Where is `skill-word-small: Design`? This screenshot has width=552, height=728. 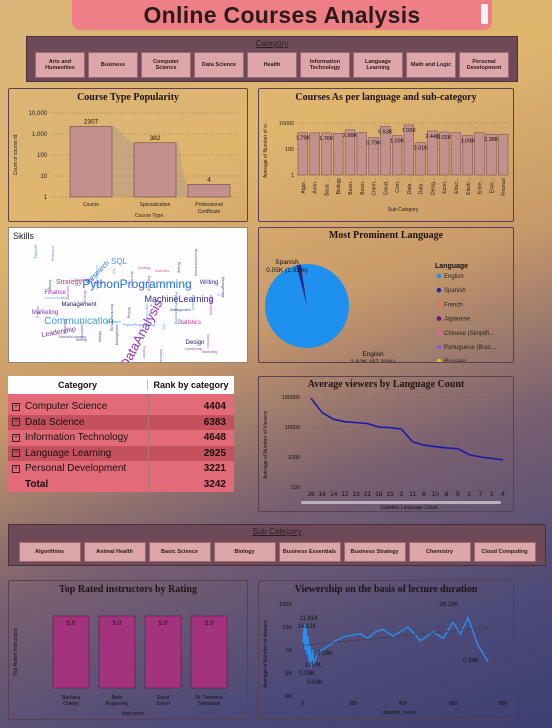
skill-word-small: Design is located at coordinates (50, 285).